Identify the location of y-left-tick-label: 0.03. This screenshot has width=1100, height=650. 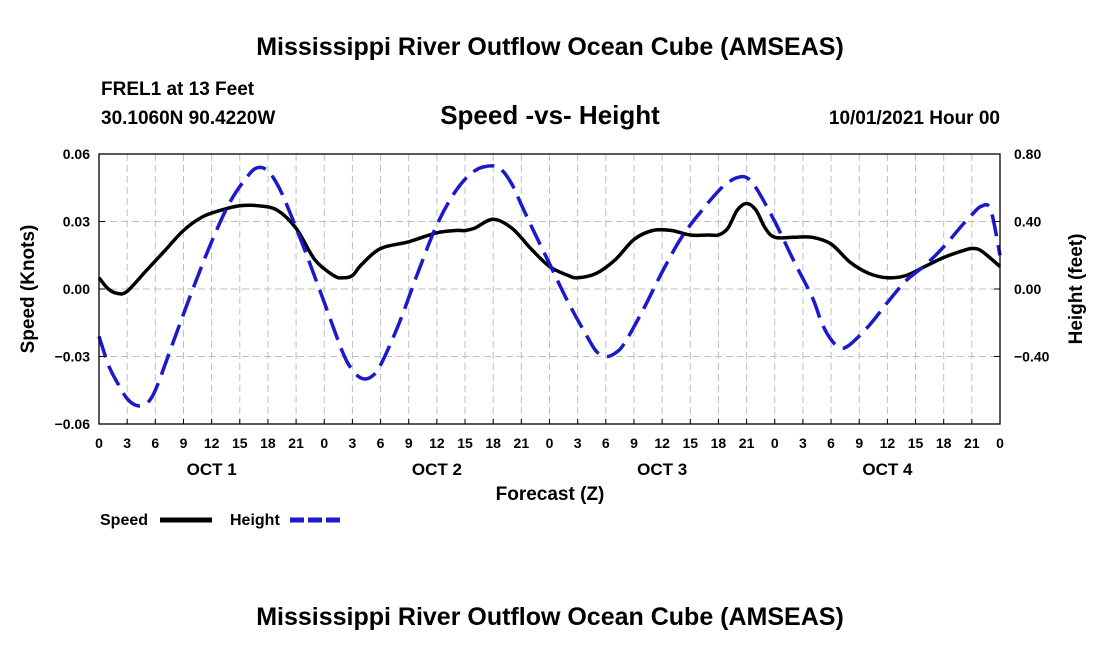
(76, 222).